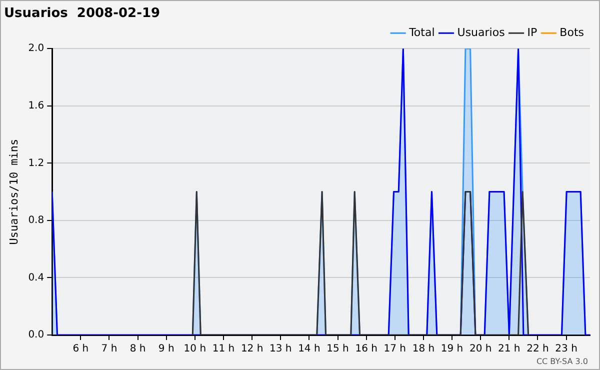 The width and height of the screenshot is (600, 370). I want to click on x-tick-label: 14 h, so click(309, 349).